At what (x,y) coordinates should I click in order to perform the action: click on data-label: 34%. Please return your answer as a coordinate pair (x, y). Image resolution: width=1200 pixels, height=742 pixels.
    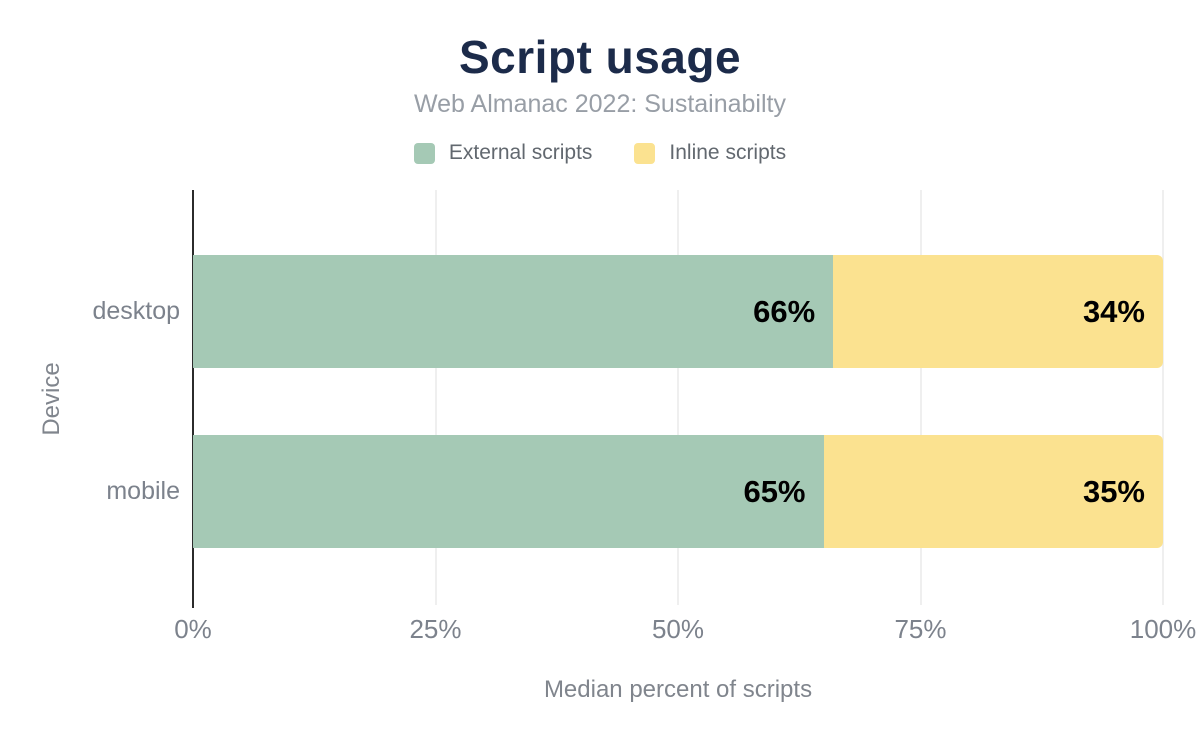
    Looking at the image, I should click on (1113, 311).